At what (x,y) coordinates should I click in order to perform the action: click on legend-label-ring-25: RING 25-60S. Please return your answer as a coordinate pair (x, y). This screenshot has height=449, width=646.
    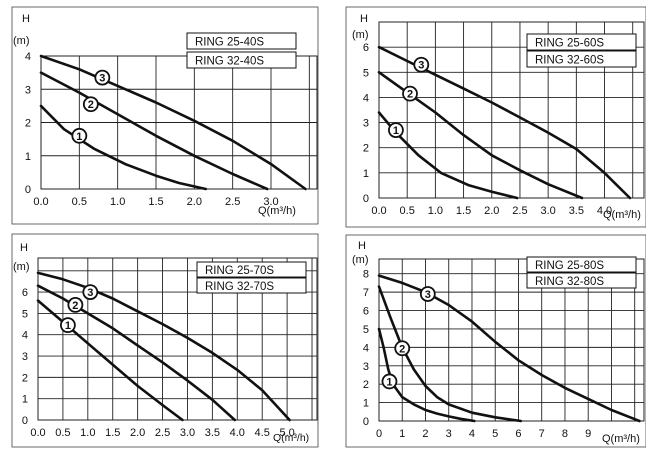
    Looking at the image, I should click on (569, 44).